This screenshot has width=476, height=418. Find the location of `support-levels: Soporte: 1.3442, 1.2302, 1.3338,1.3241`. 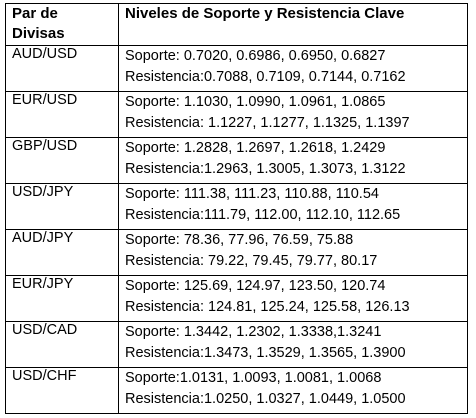

support-levels: Soporte: 1.3442, 1.2302, 1.3338,1.3241 is located at coordinates (253, 332).